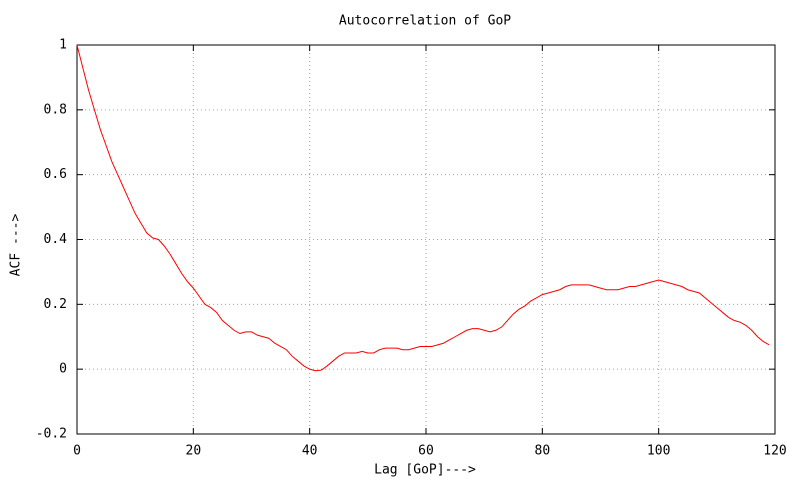 The width and height of the screenshot is (800, 480). I want to click on x-tick-label: 40, so click(310, 451).